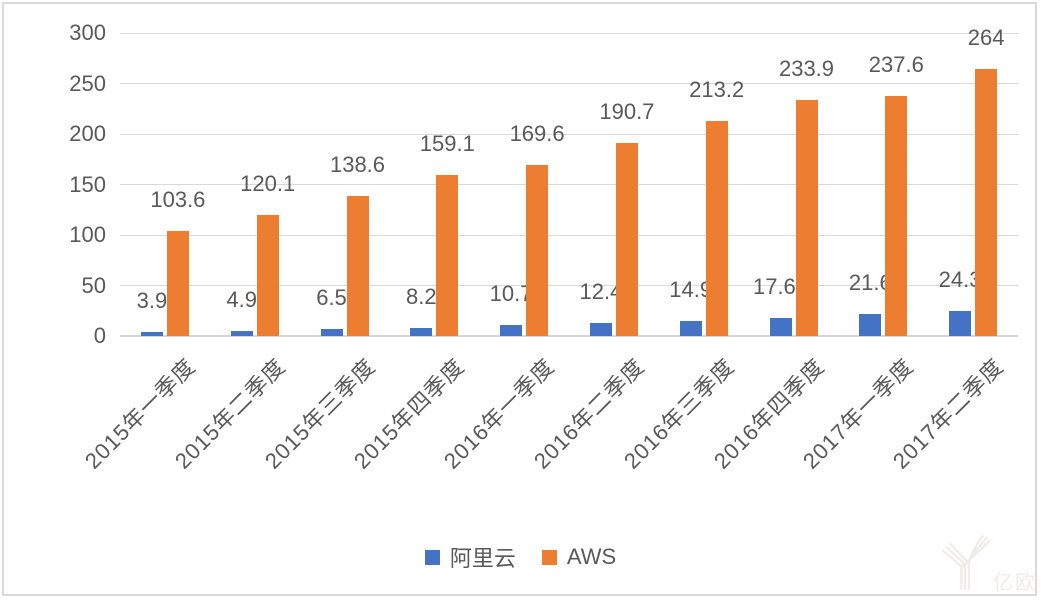 The image size is (1041, 600). I want to click on data-label-aws: 103.6, so click(178, 200).